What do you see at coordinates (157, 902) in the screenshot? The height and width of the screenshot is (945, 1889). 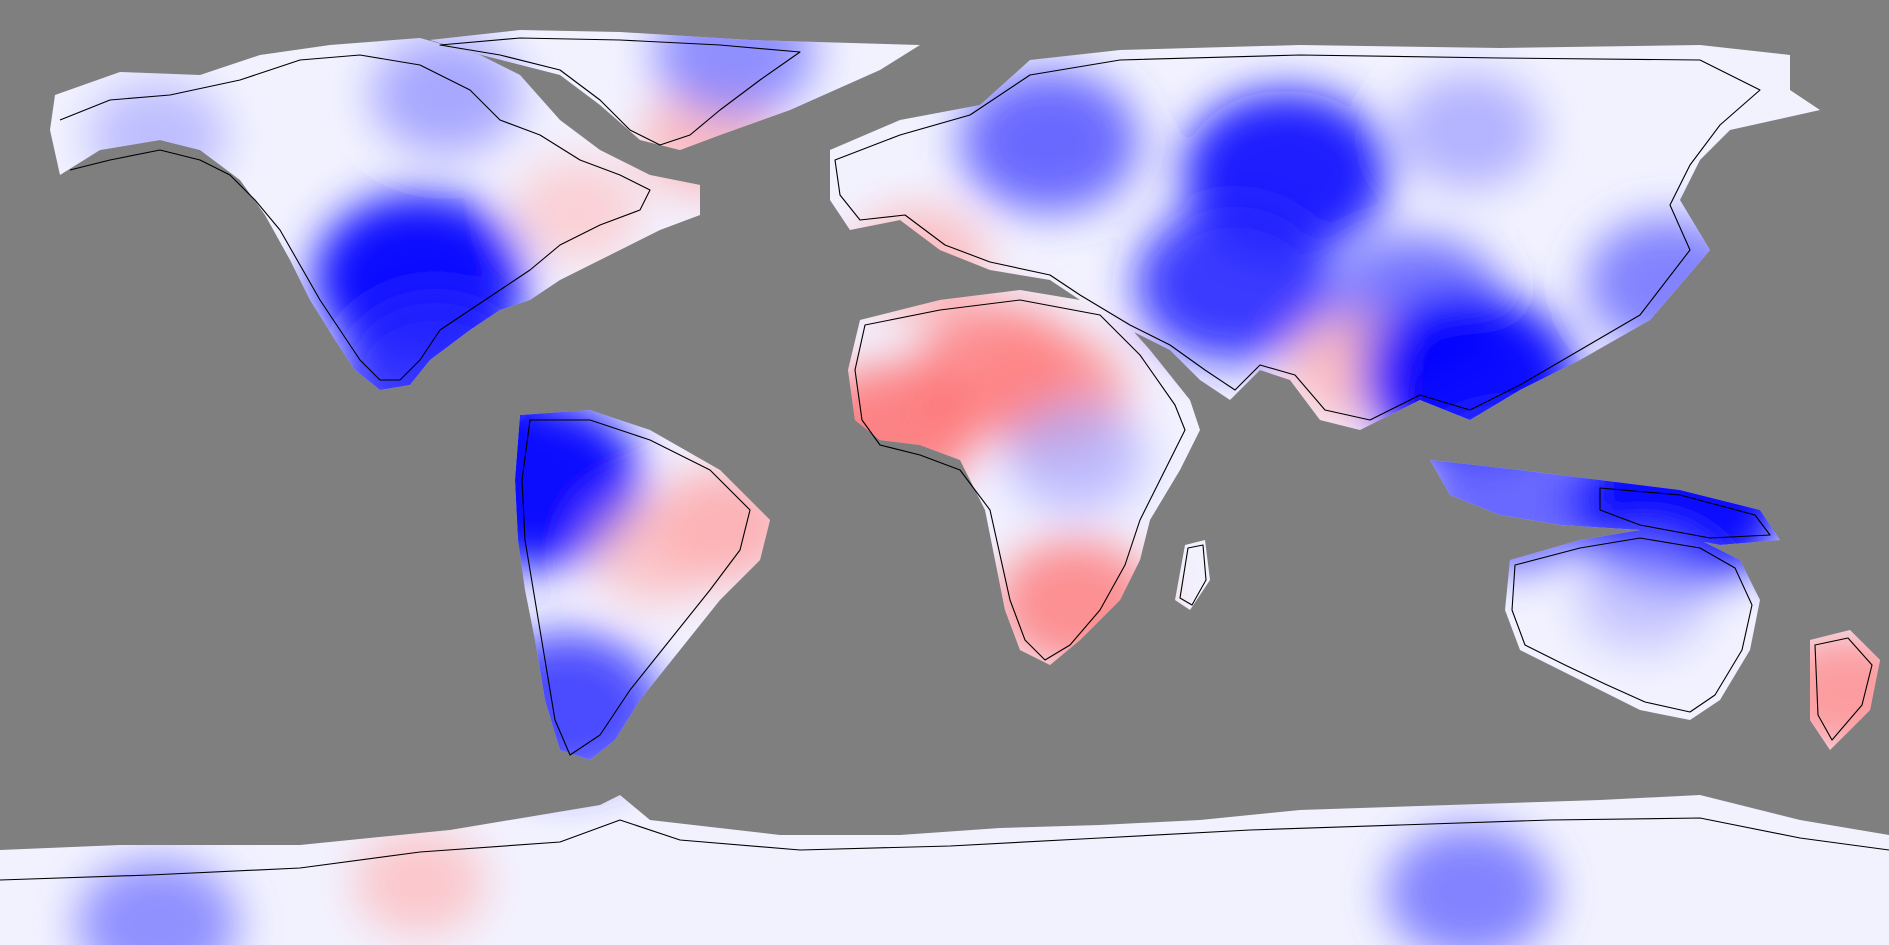 I see `anomaly-region-antarctica-south-edge` at bounding box center [157, 902].